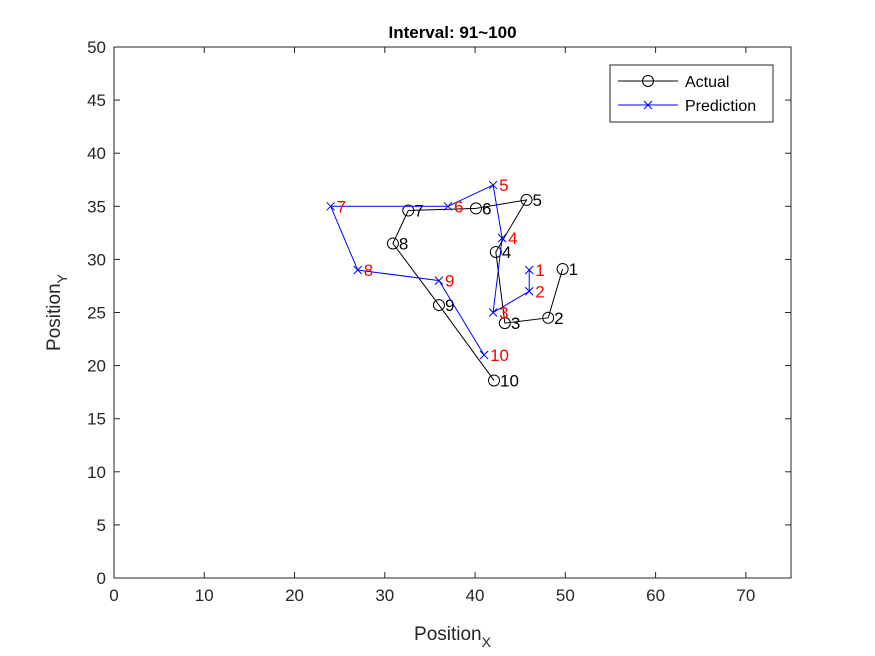 The width and height of the screenshot is (875, 656). I want to click on x-tick-label: 30, so click(384, 595).